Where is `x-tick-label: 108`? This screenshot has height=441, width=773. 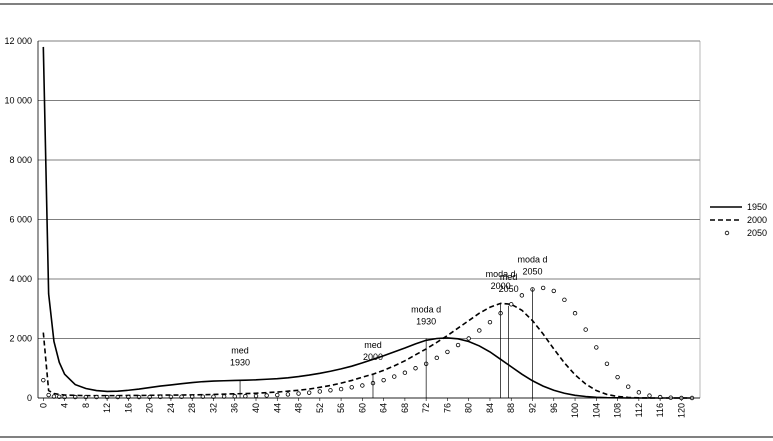 x-tick-label: 108 is located at coordinates (618, 410).